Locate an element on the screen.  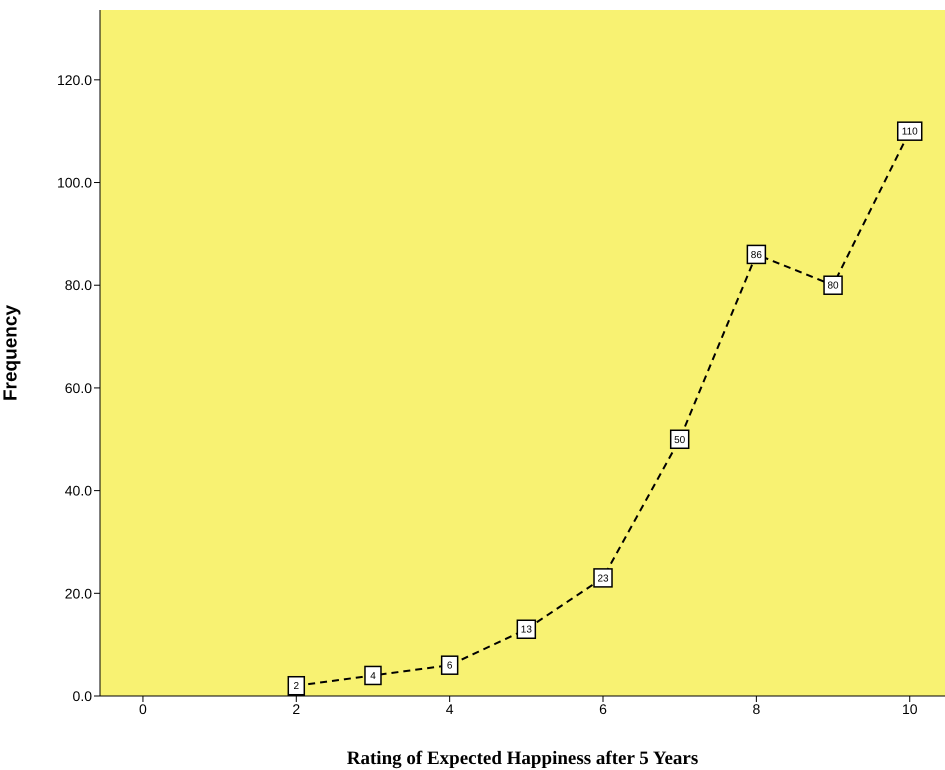
data-label: 50 is located at coordinates (680, 440).